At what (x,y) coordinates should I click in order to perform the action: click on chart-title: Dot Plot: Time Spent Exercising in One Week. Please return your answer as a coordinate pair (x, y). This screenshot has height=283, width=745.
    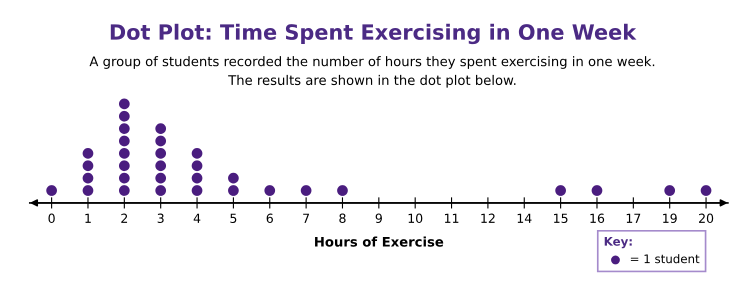
    Looking at the image, I should click on (373, 34).